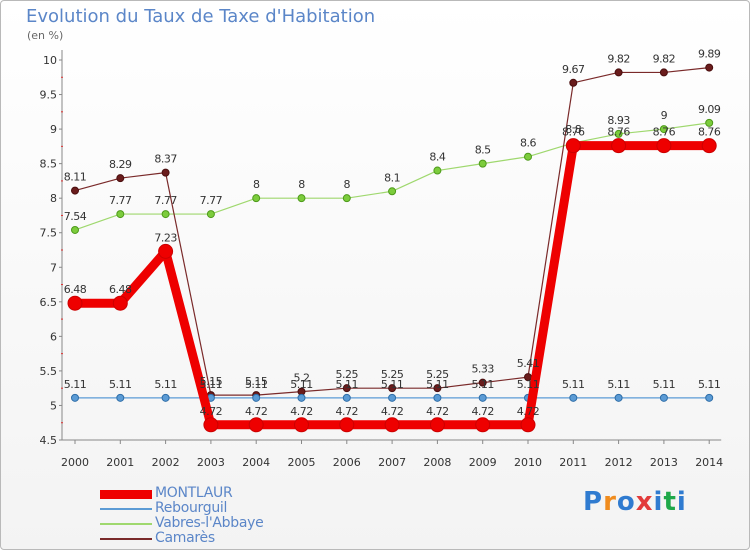 The height and width of the screenshot is (550, 750). Describe the element at coordinates (528, 363) in the screenshot. I see `data-label: 5.41` at that location.